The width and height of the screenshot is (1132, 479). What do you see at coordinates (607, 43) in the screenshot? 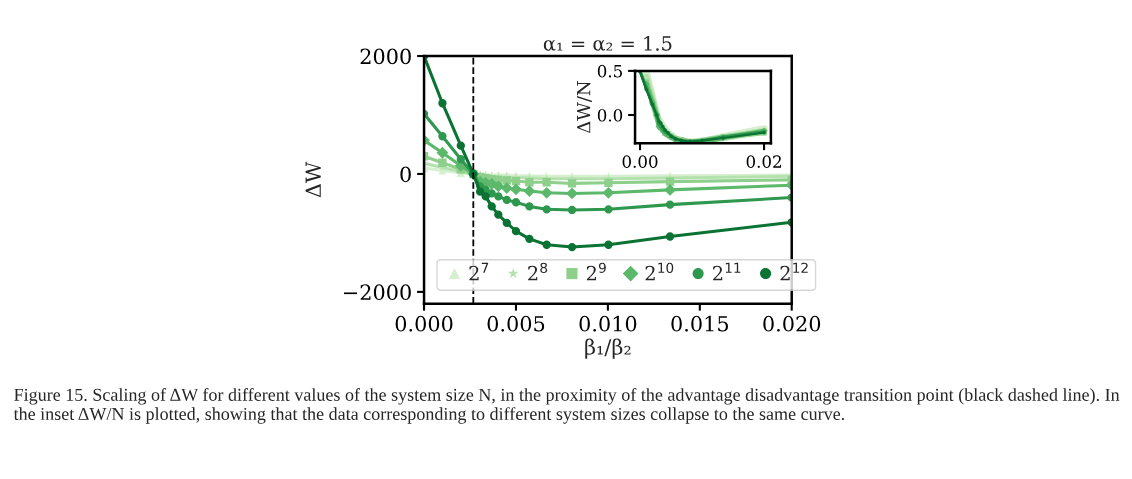
I see `chart-title: α₁ = α₂ = 1.5` at bounding box center [607, 43].